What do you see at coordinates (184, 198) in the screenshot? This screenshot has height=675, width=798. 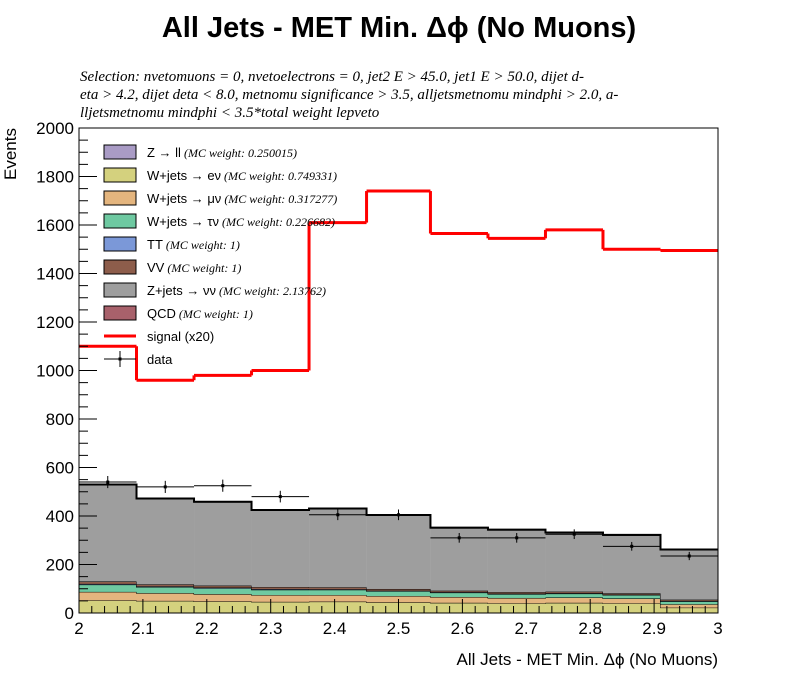 I see `legend-entry-name: W+jets → μν` at bounding box center [184, 198].